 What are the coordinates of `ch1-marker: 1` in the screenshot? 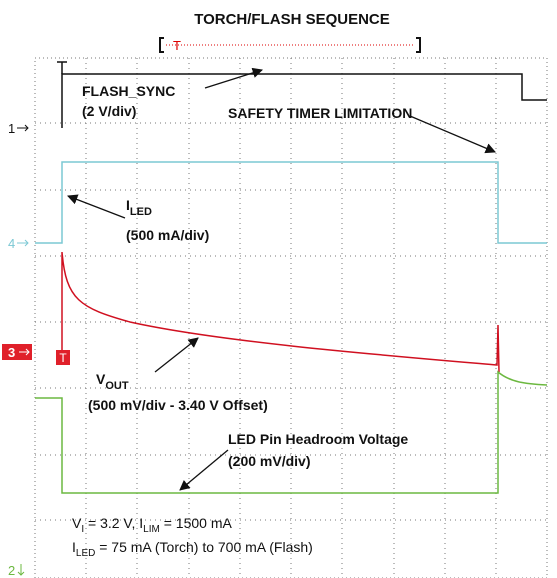 It's located at (11, 128).